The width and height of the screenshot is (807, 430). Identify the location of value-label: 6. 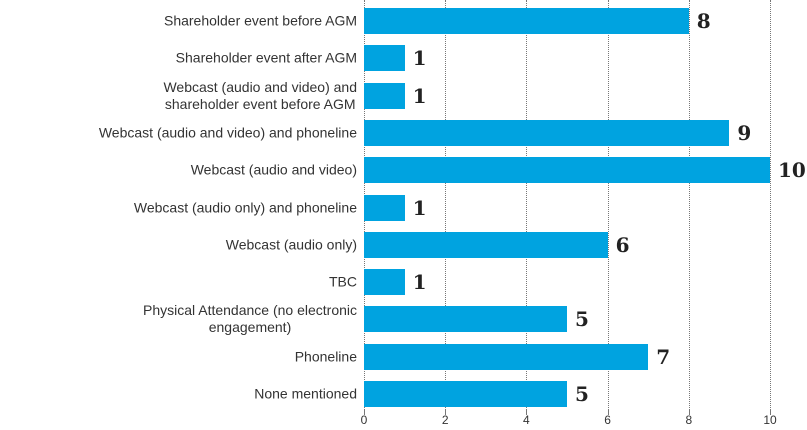
(622, 244).